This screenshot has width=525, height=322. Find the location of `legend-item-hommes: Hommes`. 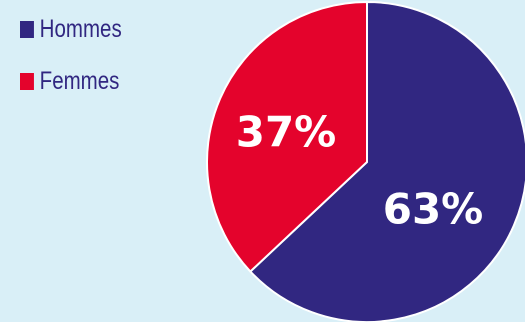

legend-item-hommes: Hommes is located at coordinates (71, 29).